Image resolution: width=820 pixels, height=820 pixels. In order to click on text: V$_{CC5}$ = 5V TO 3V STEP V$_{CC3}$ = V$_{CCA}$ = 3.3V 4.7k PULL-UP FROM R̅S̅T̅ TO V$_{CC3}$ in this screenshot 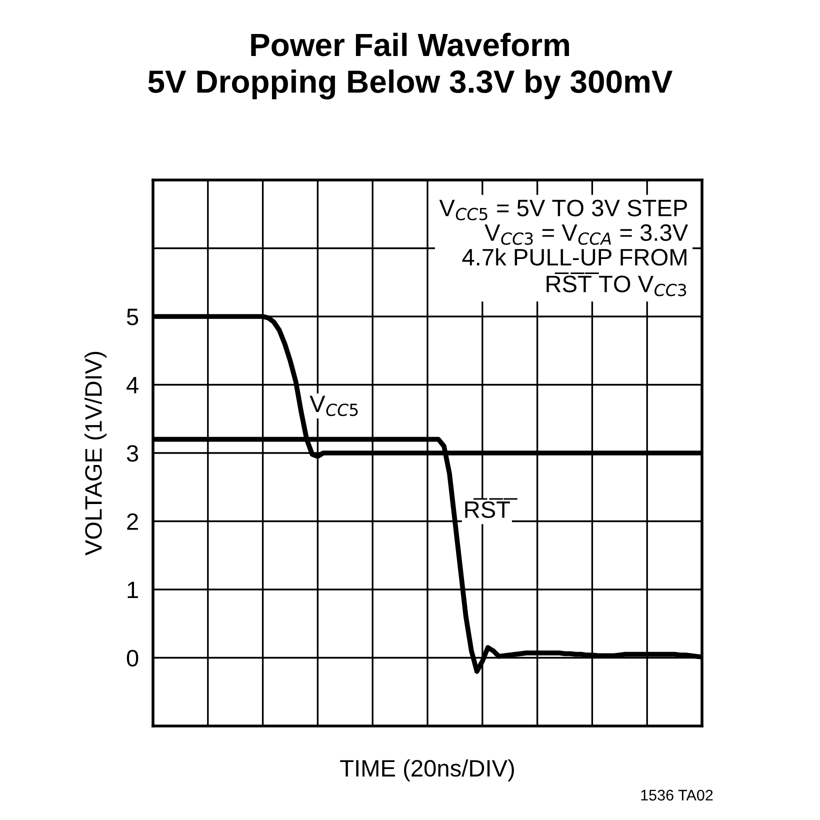, I will do `click(563, 248)`.